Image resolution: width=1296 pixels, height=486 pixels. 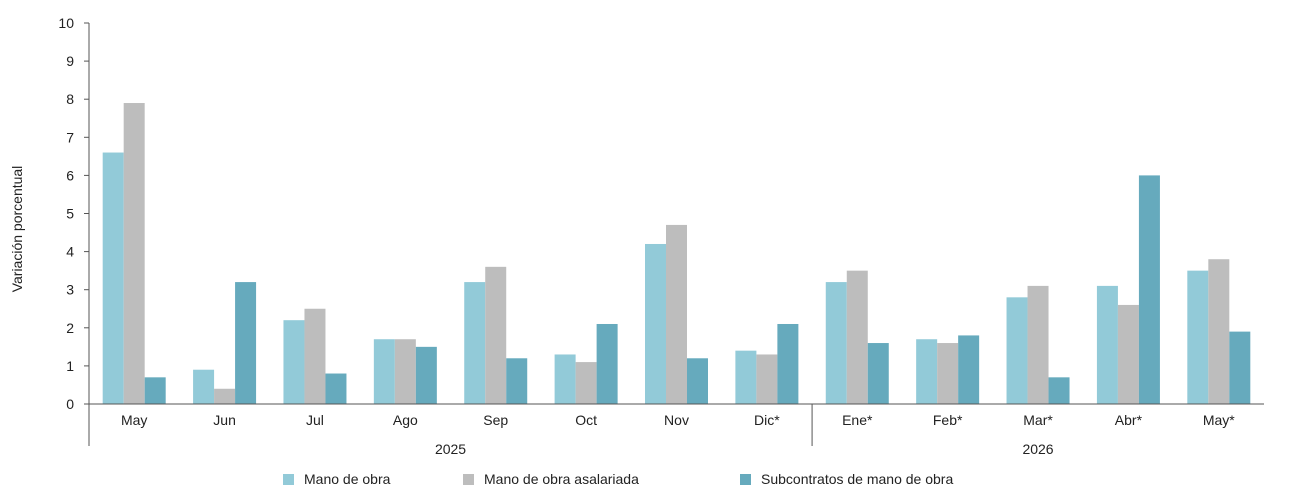 I want to click on x-tick-label: Jun, so click(x=224, y=420).